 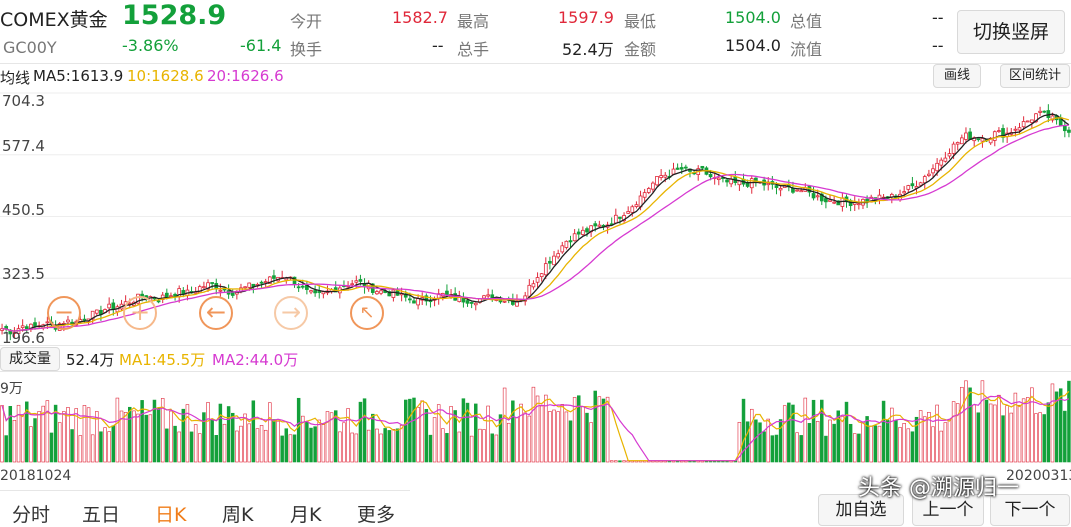 I want to click on zoom-out-icon: −, so click(x=64, y=313).